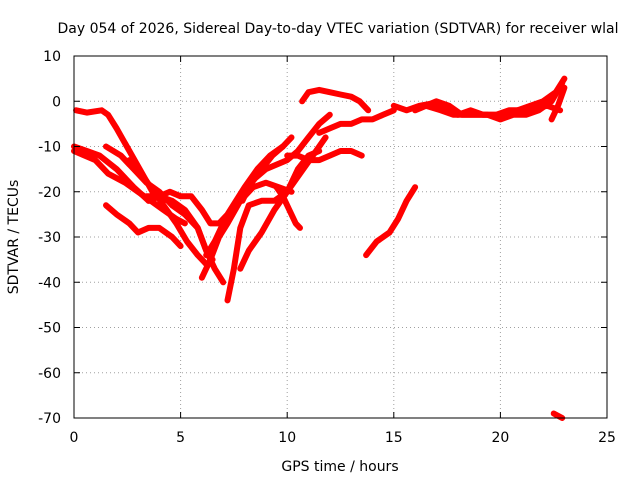 The width and height of the screenshot is (640, 480). Describe the element at coordinates (14, 237) in the screenshot. I see `y-axis-label: SDTVAR / TECUs` at that location.